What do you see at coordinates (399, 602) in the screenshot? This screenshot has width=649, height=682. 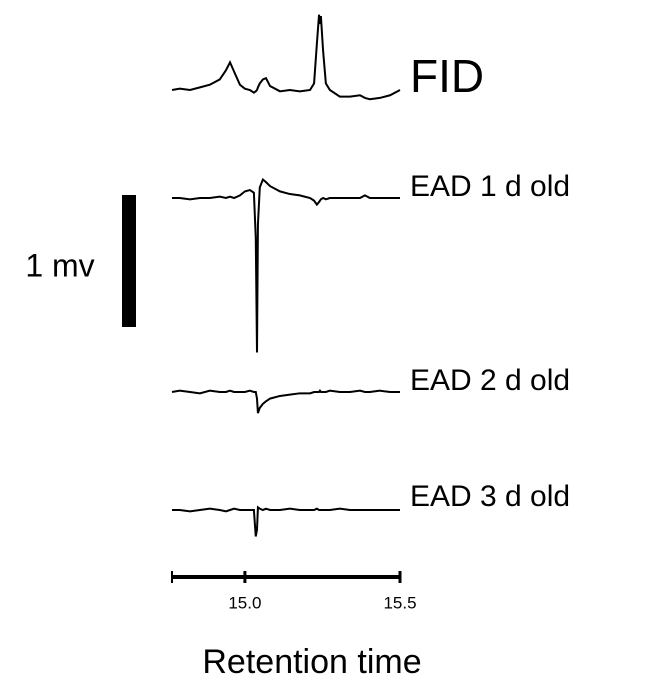 I see `x-tick-label: 15.5` at bounding box center [399, 602].